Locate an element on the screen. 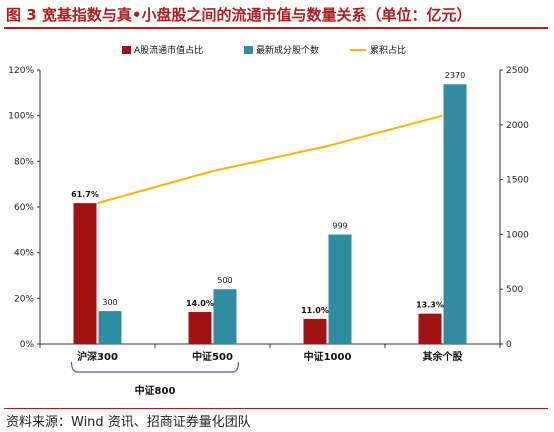  x-tick-label: 中证1000 is located at coordinates (328, 356).